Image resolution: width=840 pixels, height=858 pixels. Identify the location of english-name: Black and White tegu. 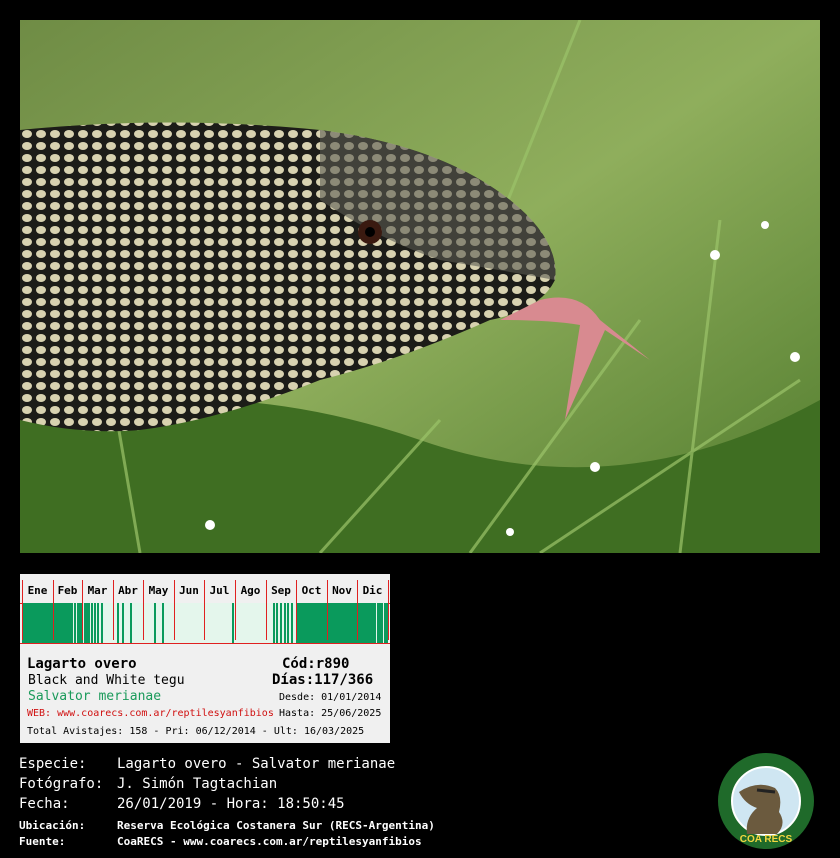
(106, 680).